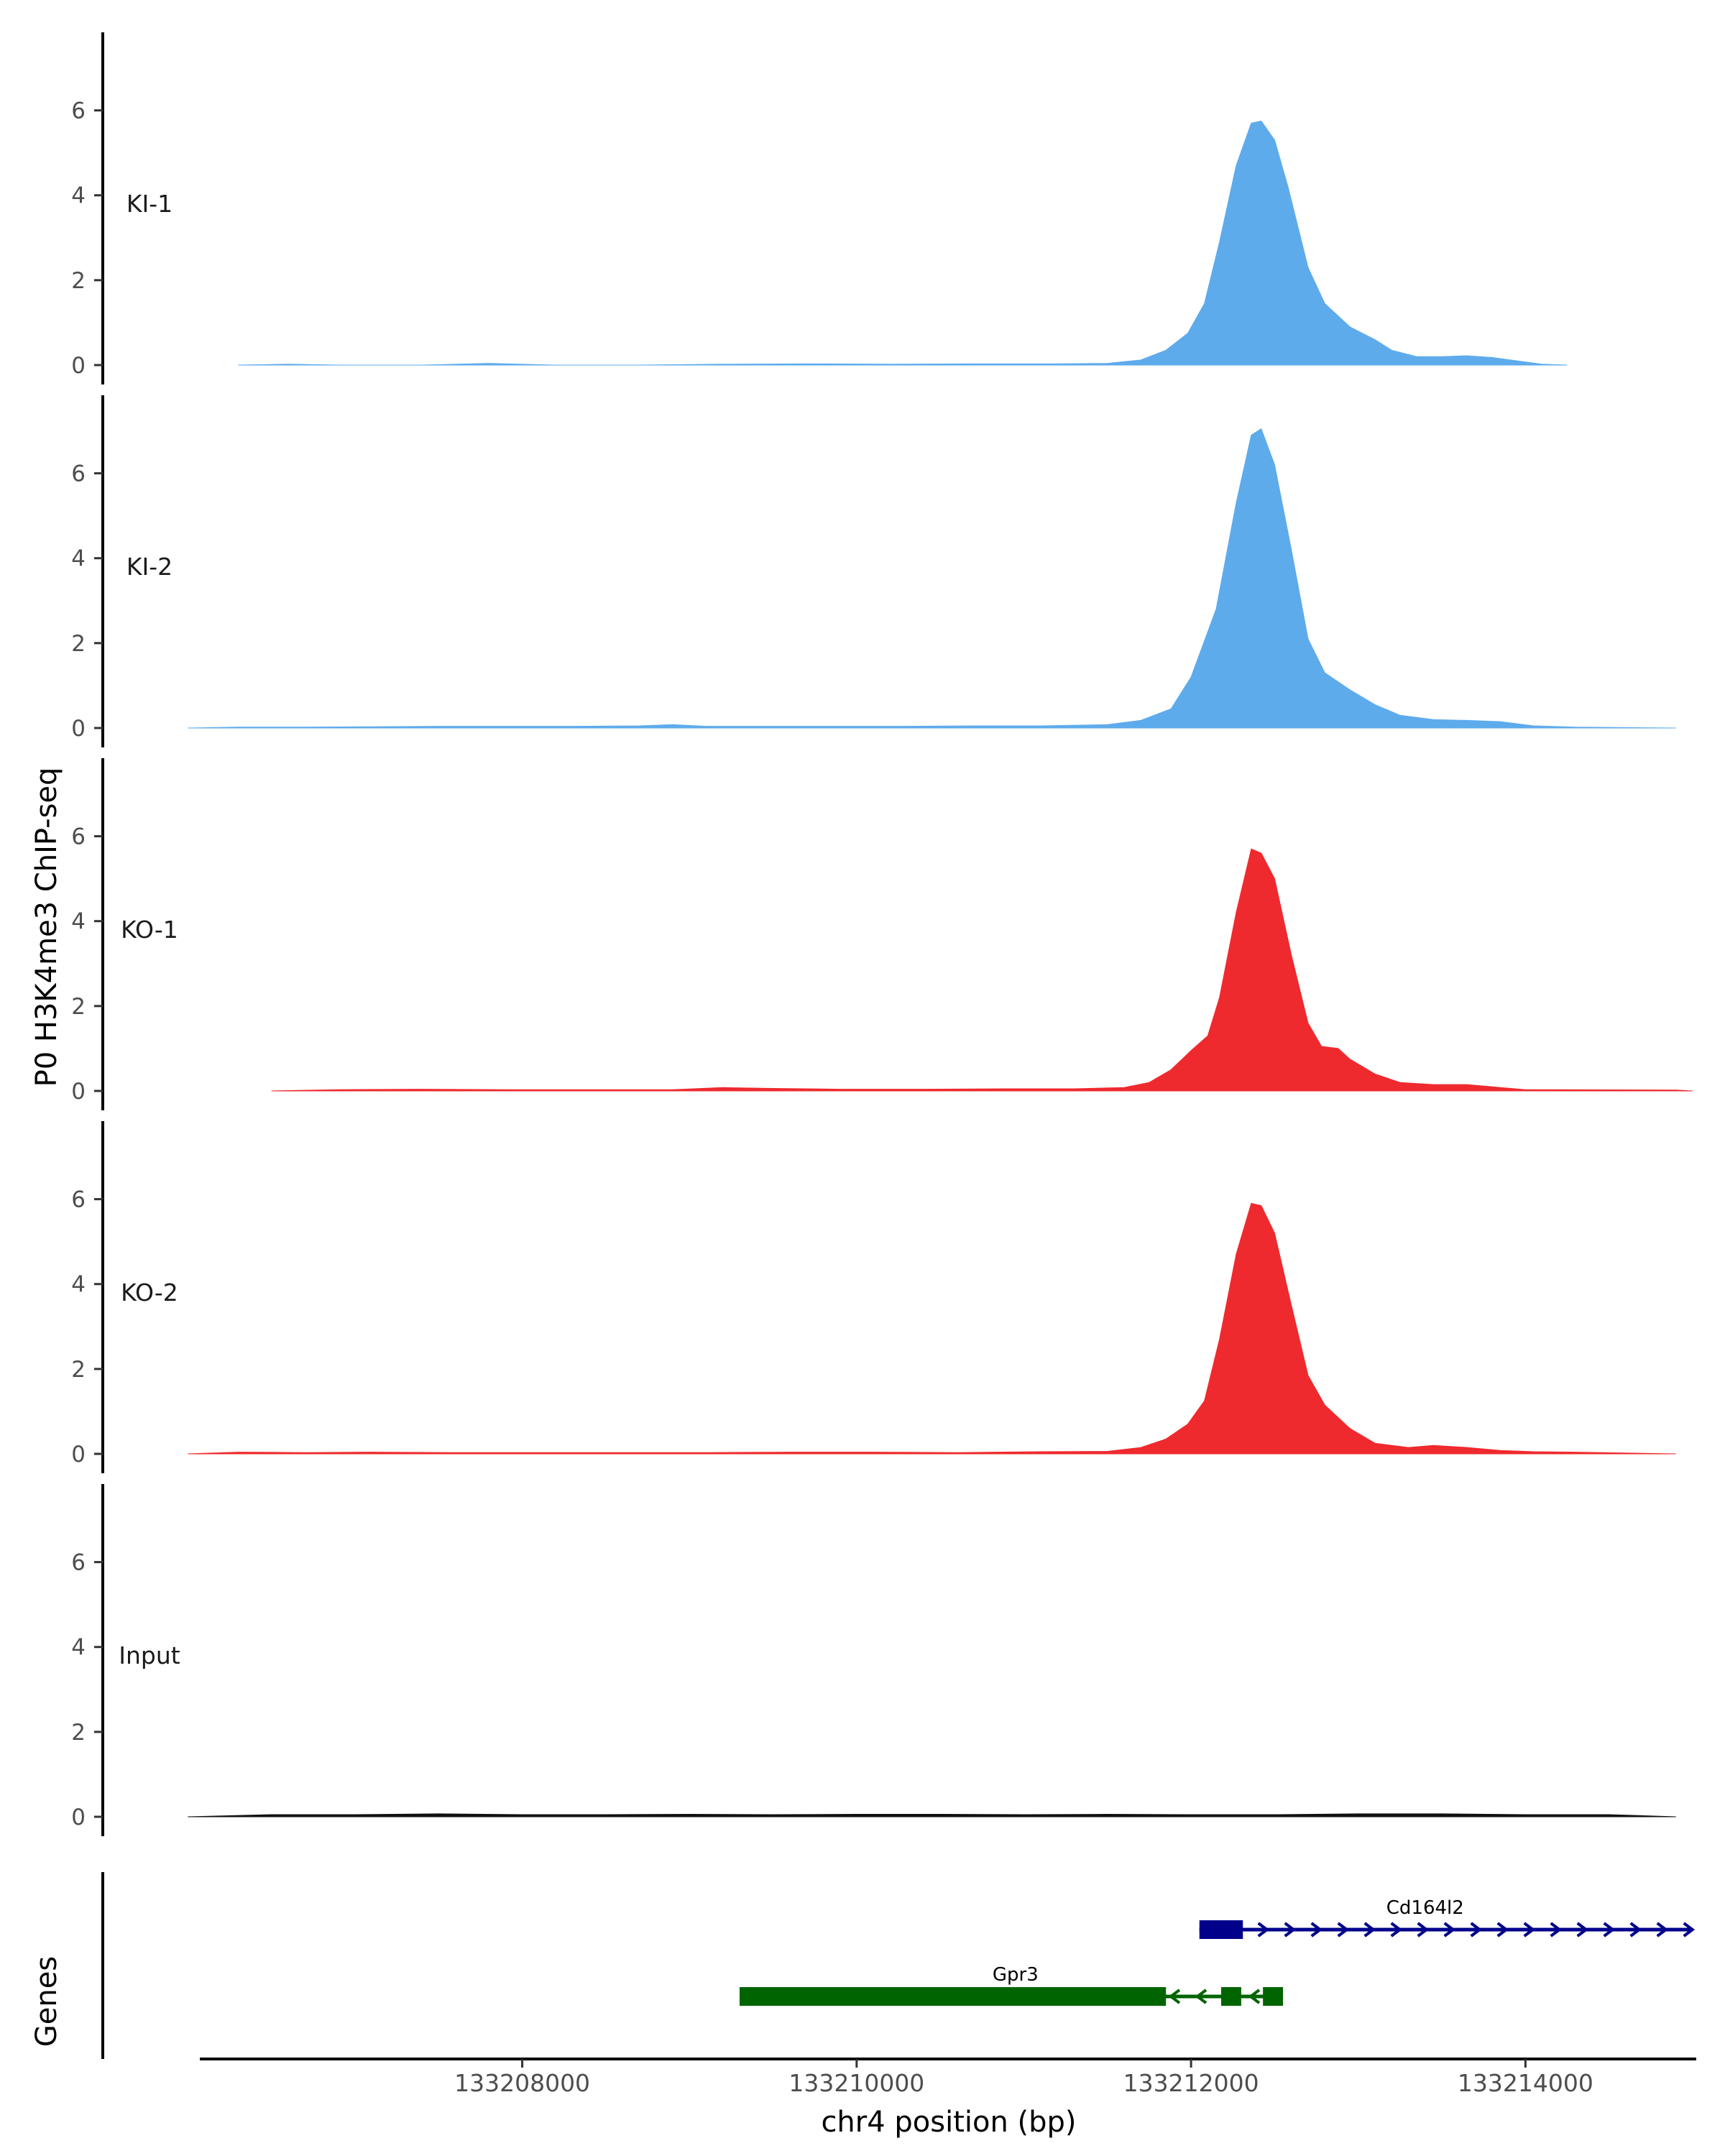 The width and height of the screenshot is (1725, 2156). Describe the element at coordinates (1425, 1908) in the screenshot. I see `gene-label: Cd164l2` at that location.